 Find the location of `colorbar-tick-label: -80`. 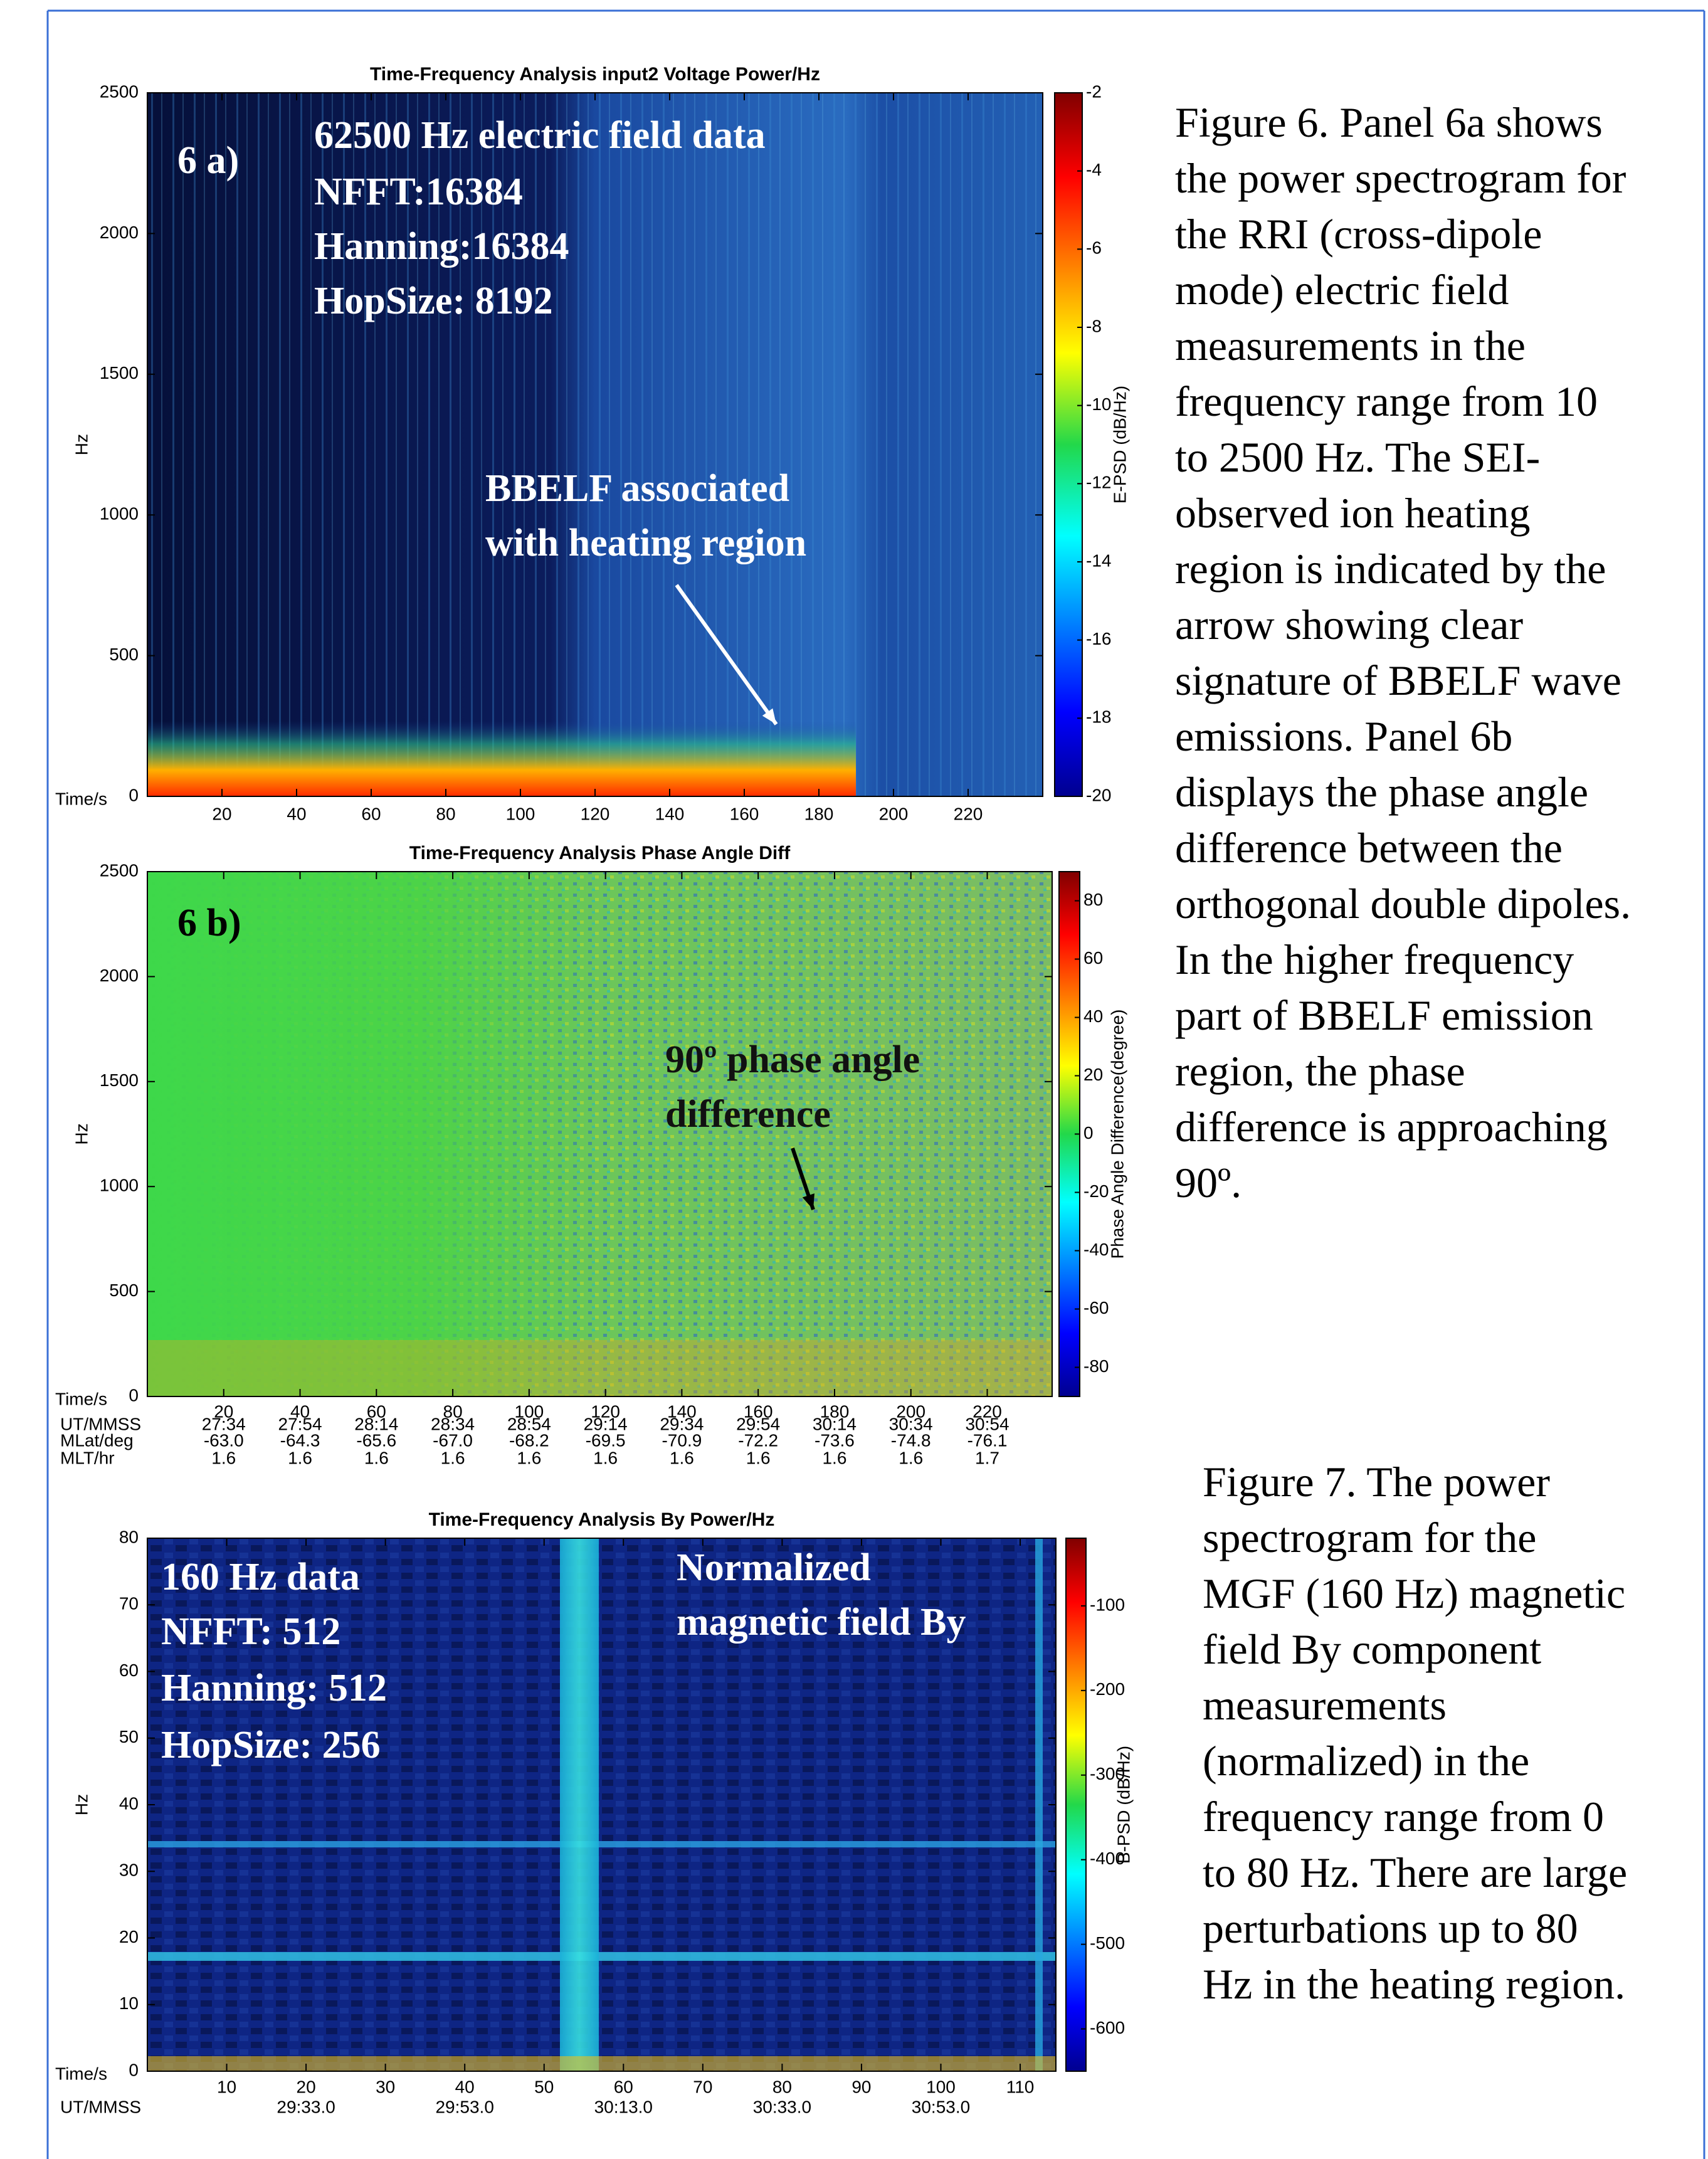

colorbar-tick-label: -80 is located at coordinates (1096, 1366).